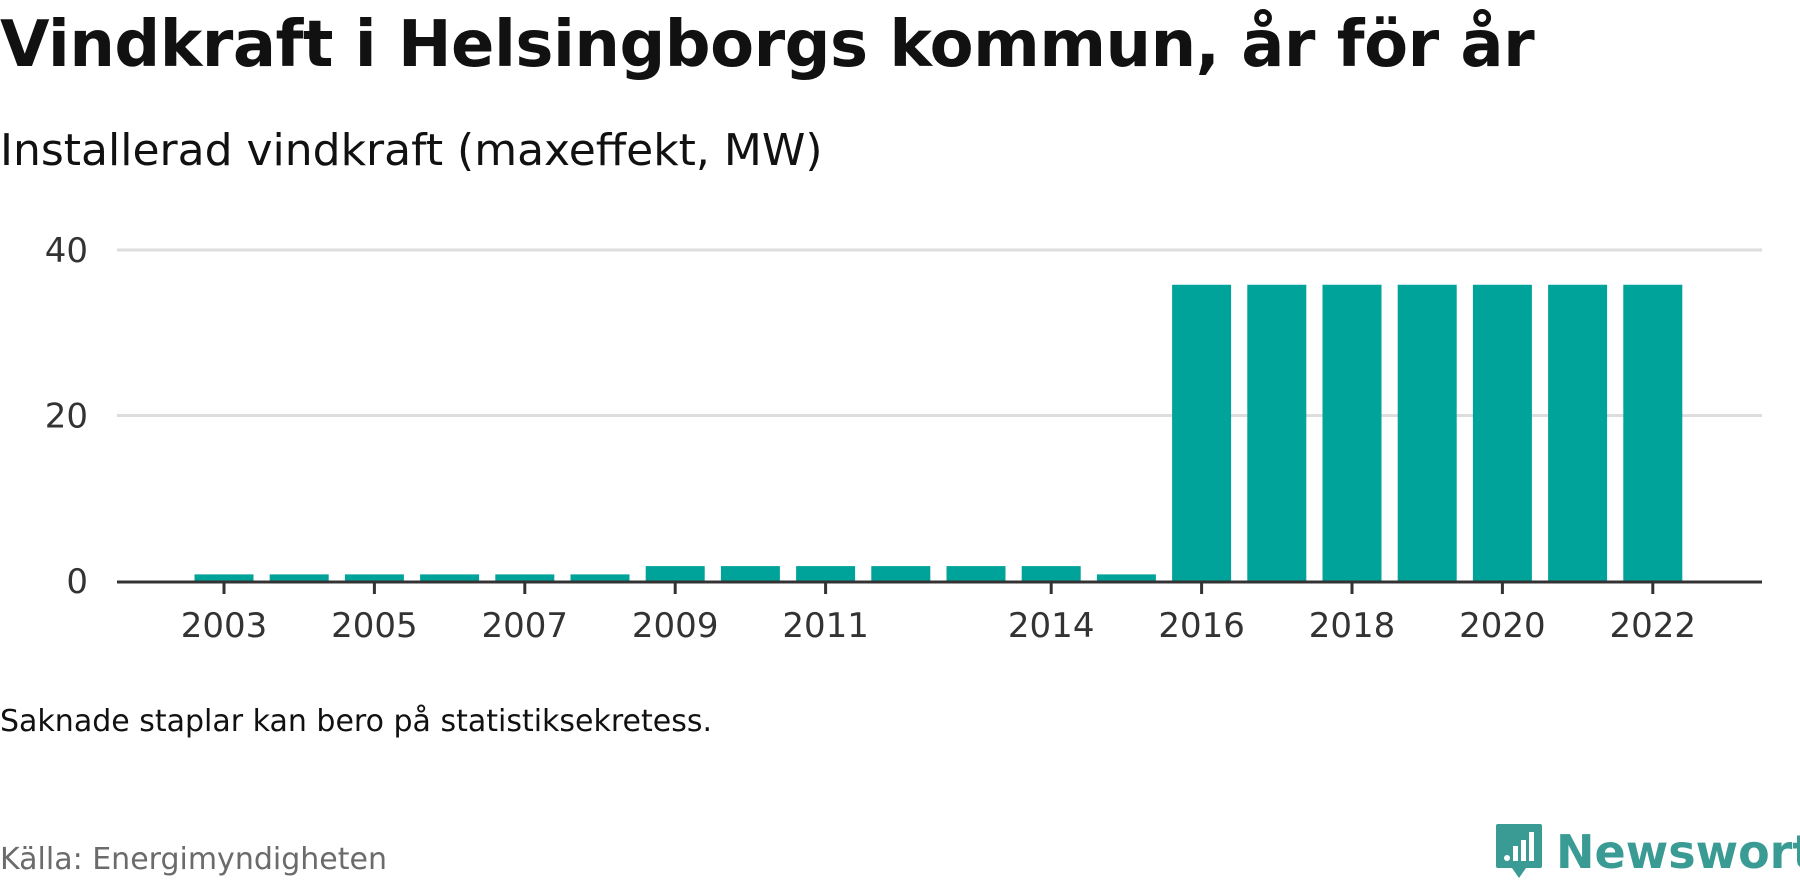 This screenshot has width=1800, height=882. What do you see at coordinates (1202, 432) in the screenshot?
I see `bar-2016` at bounding box center [1202, 432].